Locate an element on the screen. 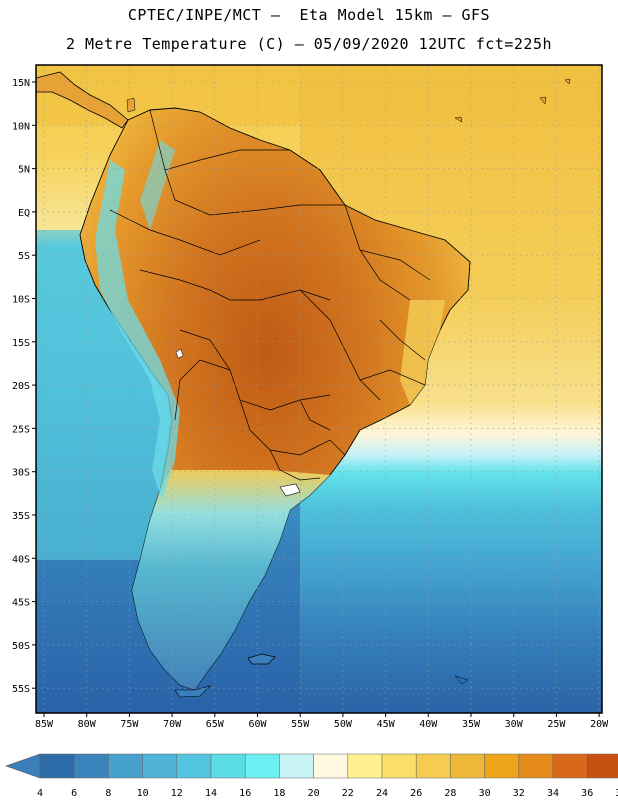  lon-label: 70W is located at coordinates (172, 724).